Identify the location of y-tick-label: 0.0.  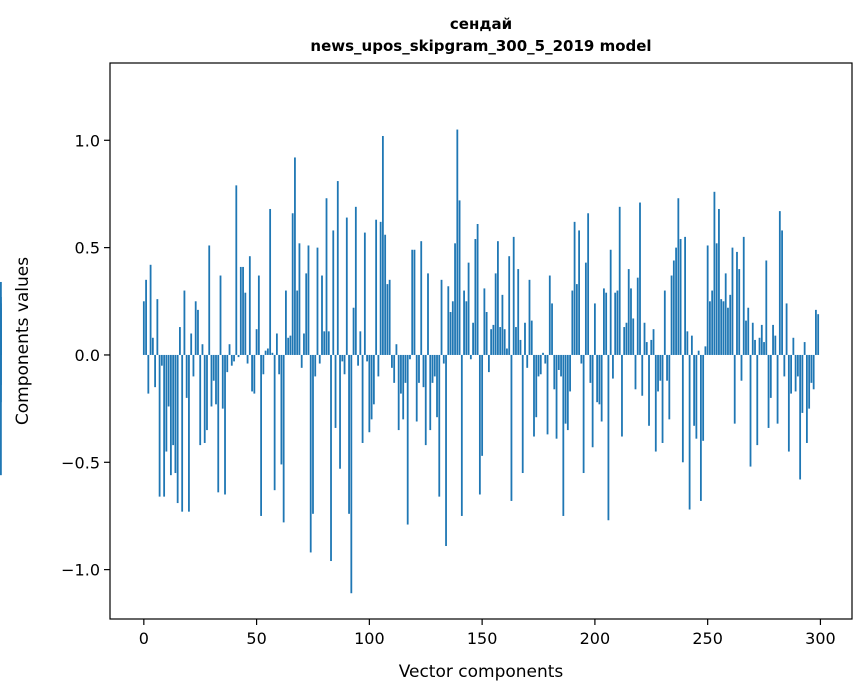
(87, 355).